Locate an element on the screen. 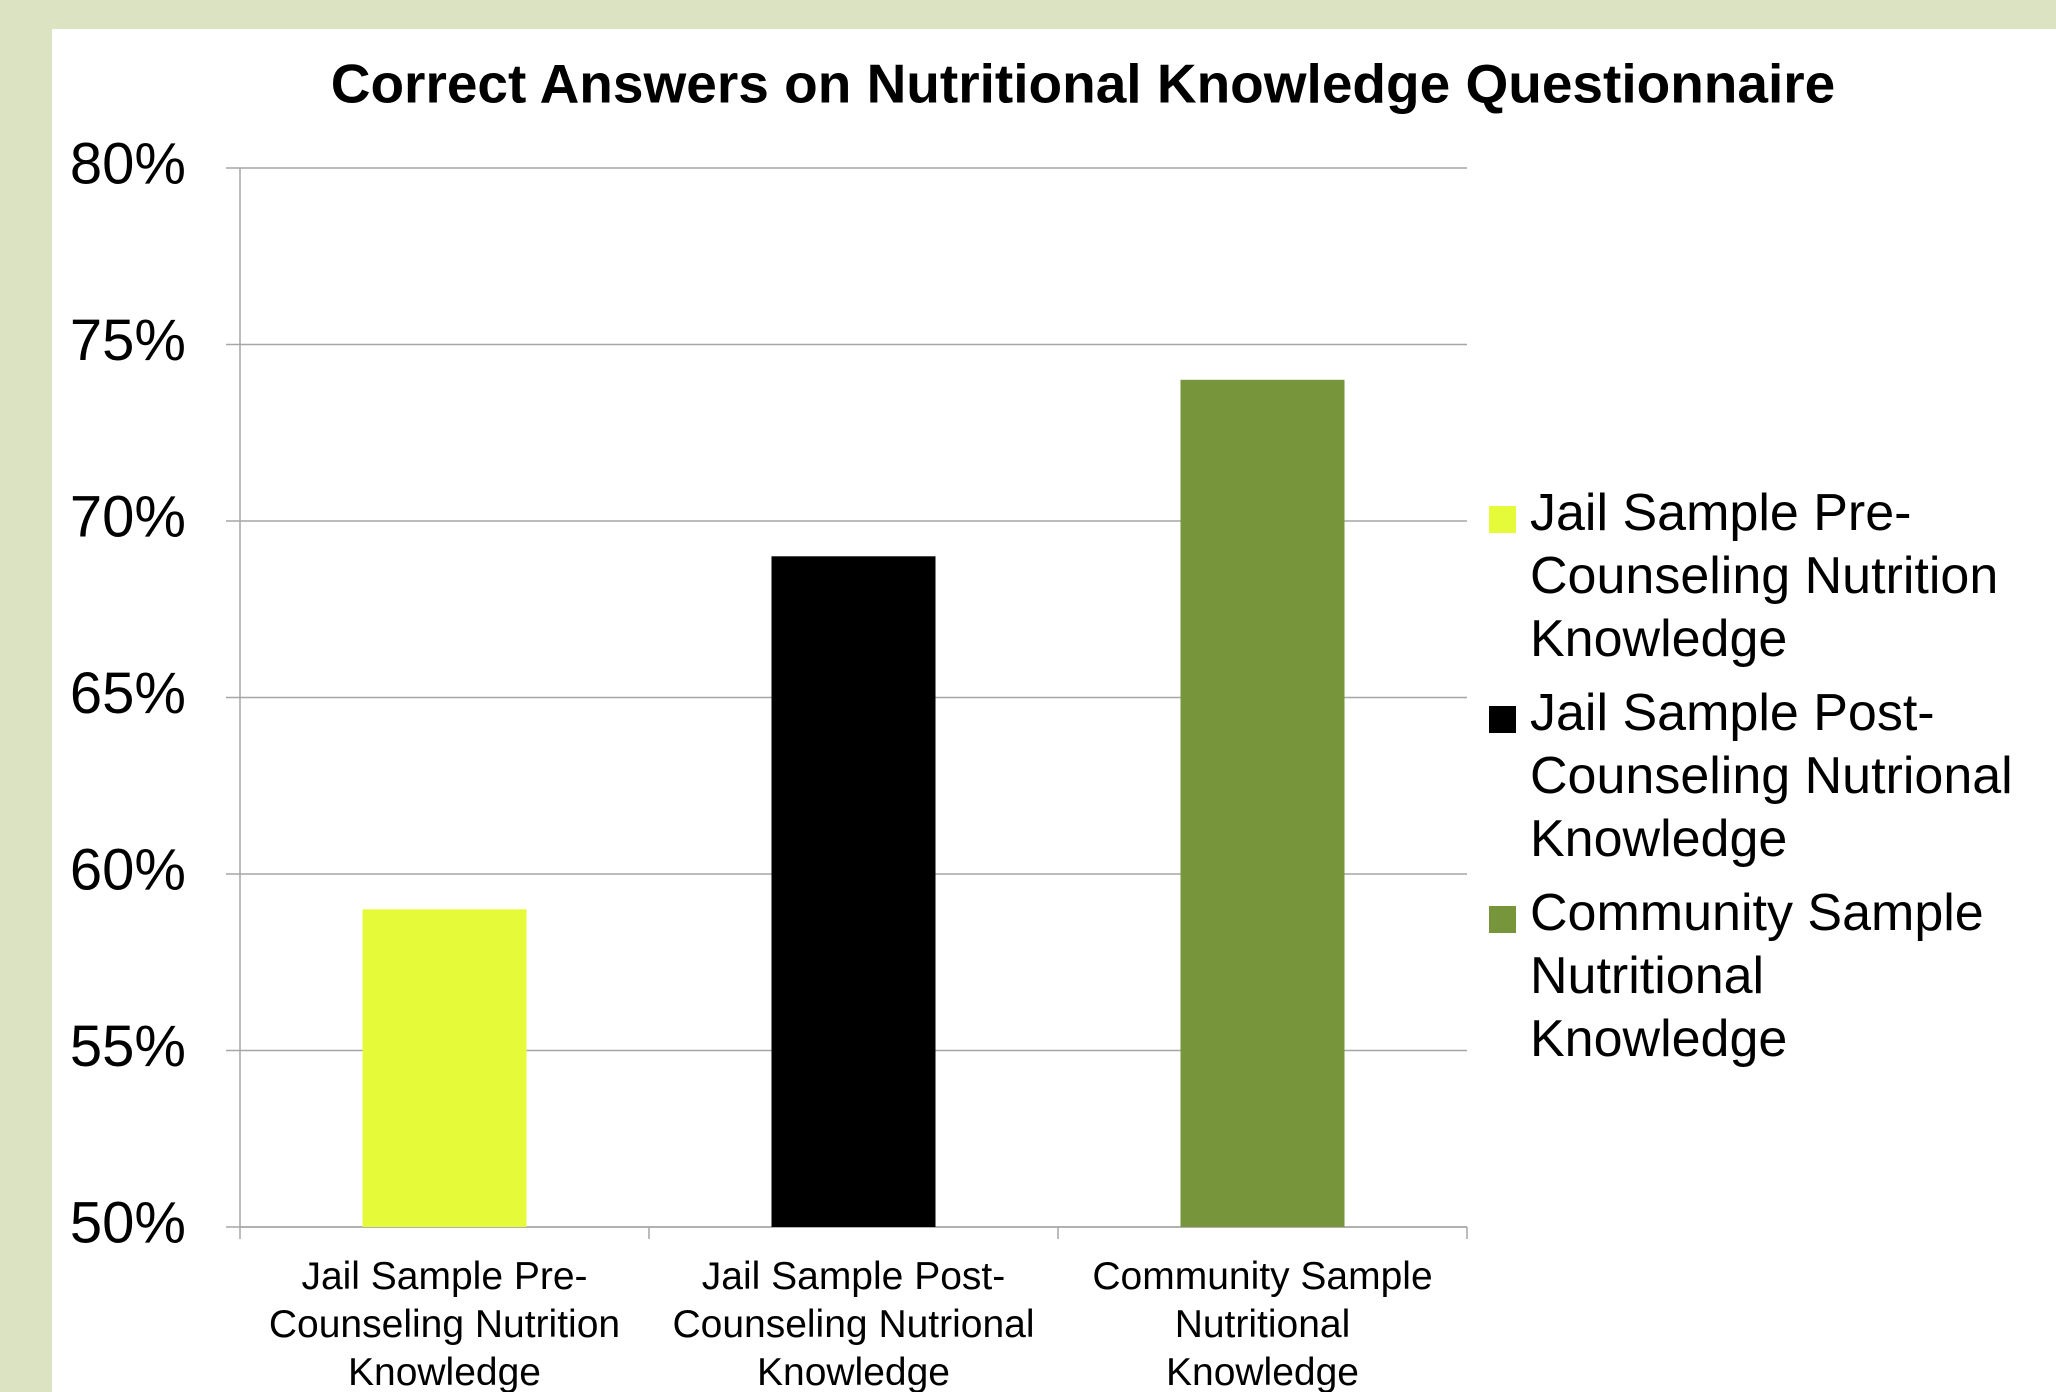 This screenshot has height=1392, width=2056. legend-label-box: Community Sample Nutritional Knowledge is located at coordinates (1757, 976).